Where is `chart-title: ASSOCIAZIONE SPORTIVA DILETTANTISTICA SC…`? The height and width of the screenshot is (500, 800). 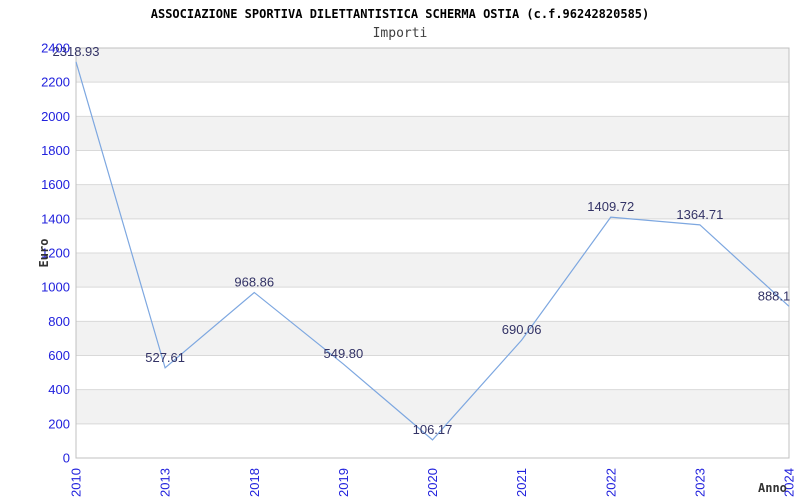
chart-title: ASSOCIAZIONE SPORTIVA DILETTANTISTICA SC… is located at coordinates (400, 14).